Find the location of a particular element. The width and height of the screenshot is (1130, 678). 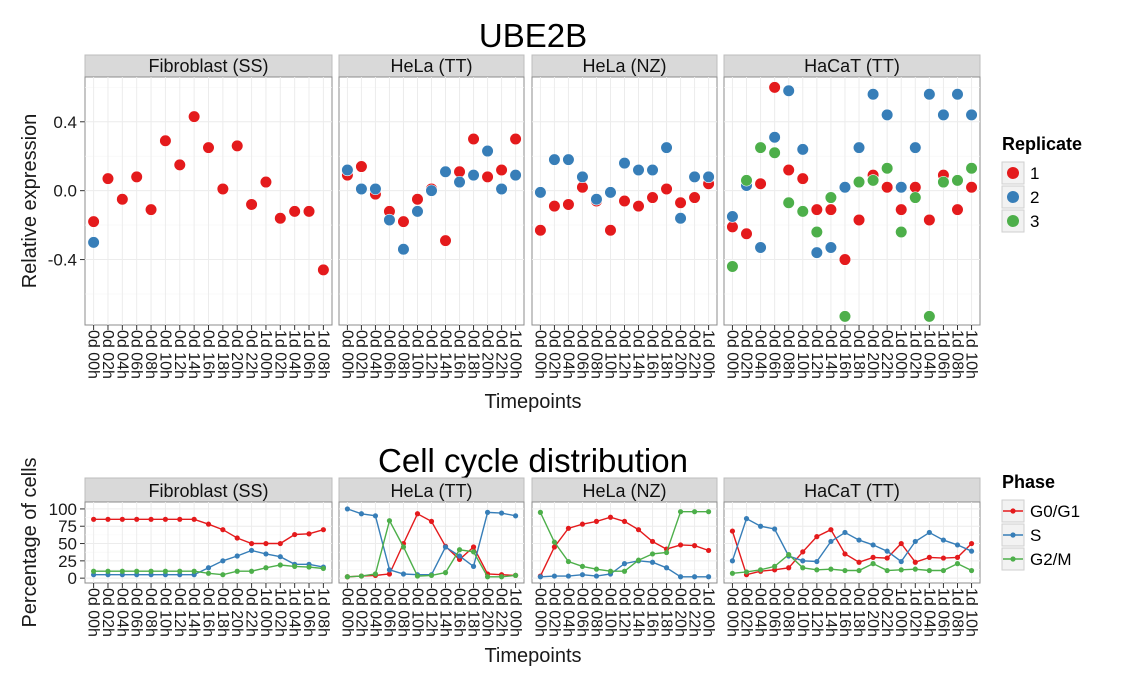

y-tick-label: 0 is located at coordinates (72, 578).